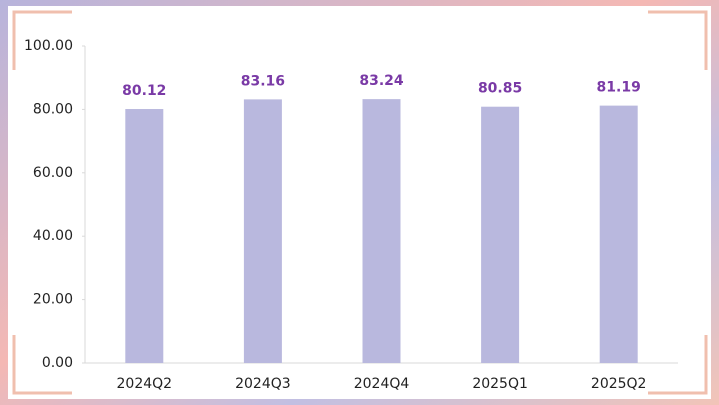  What do you see at coordinates (263, 81) in the screenshot?
I see `value-label: 83.16` at bounding box center [263, 81].